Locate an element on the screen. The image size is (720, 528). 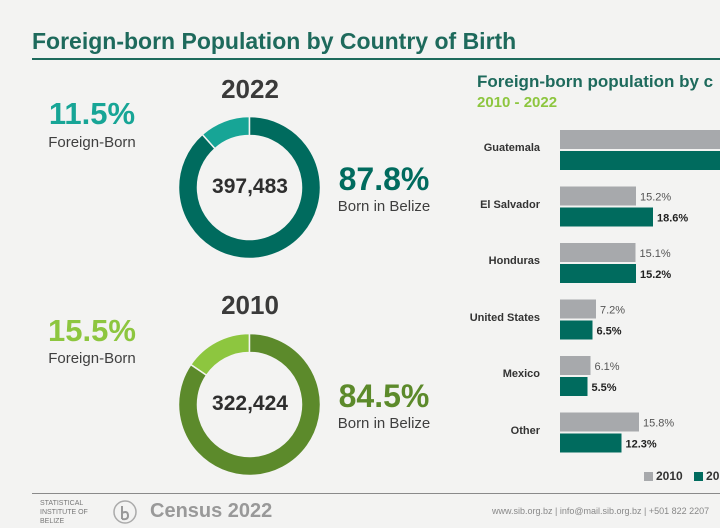
donut-segment-belize-2010 is located at coordinates (249, 404).